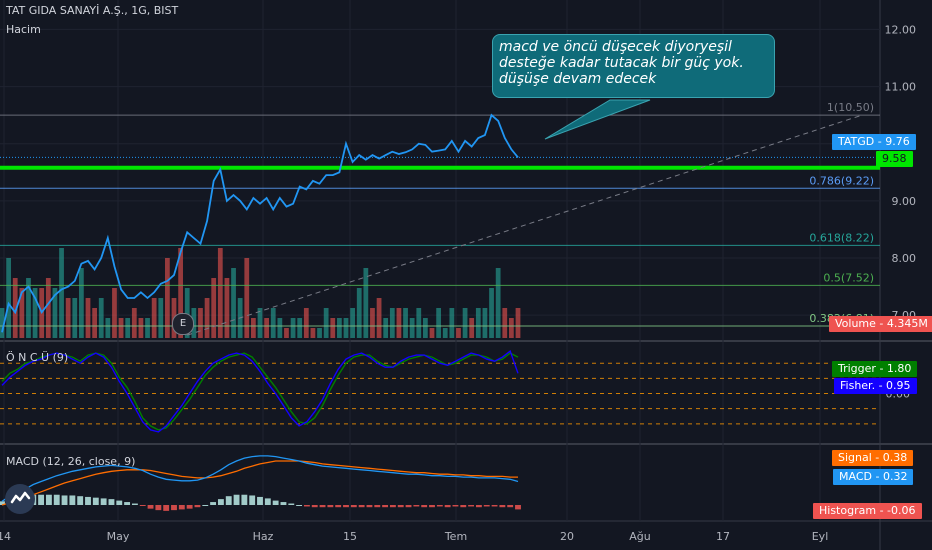 This screenshot has height=550, width=932. Describe the element at coordinates (873, 477) in the screenshot. I see `macd-value-badge: MACD - 0.32` at that location.